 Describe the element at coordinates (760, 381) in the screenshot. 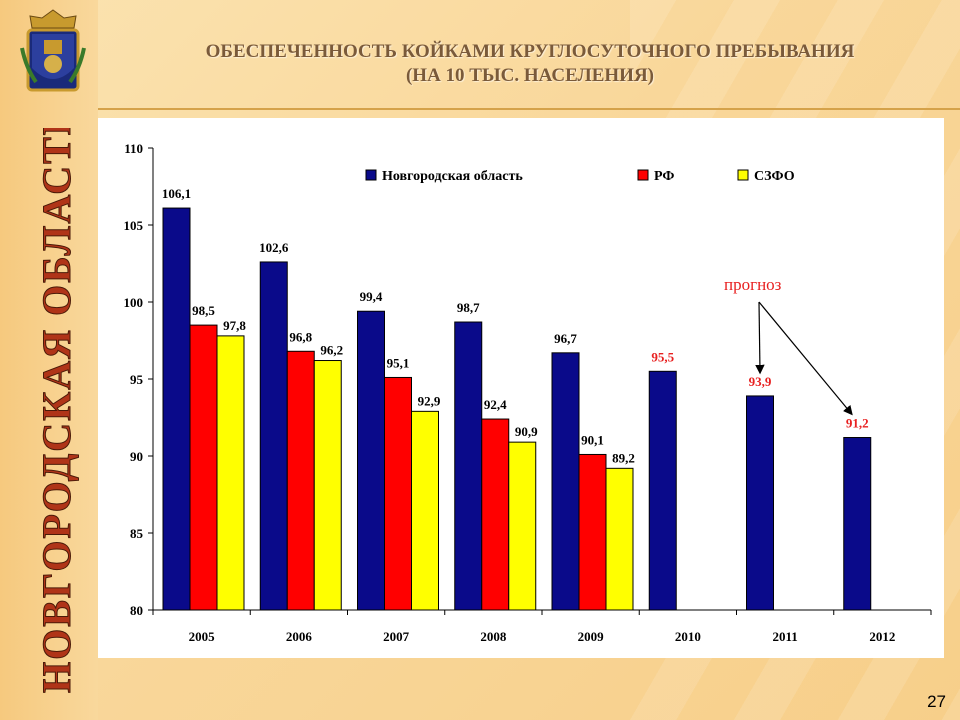

I see `data-label: 93,9` at that location.